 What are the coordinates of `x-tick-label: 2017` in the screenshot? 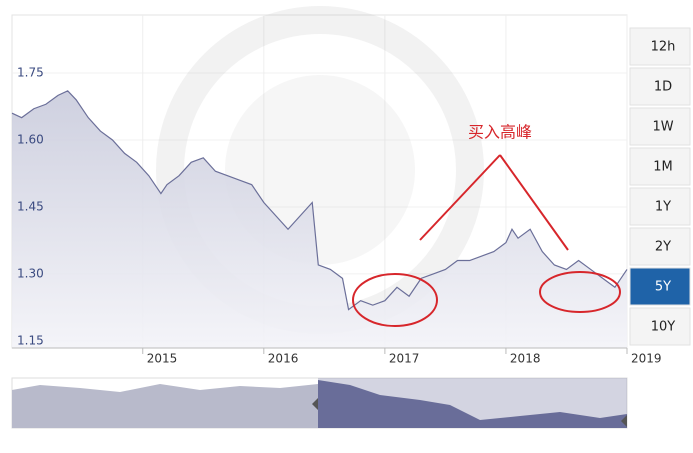 It's located at (404, 359).